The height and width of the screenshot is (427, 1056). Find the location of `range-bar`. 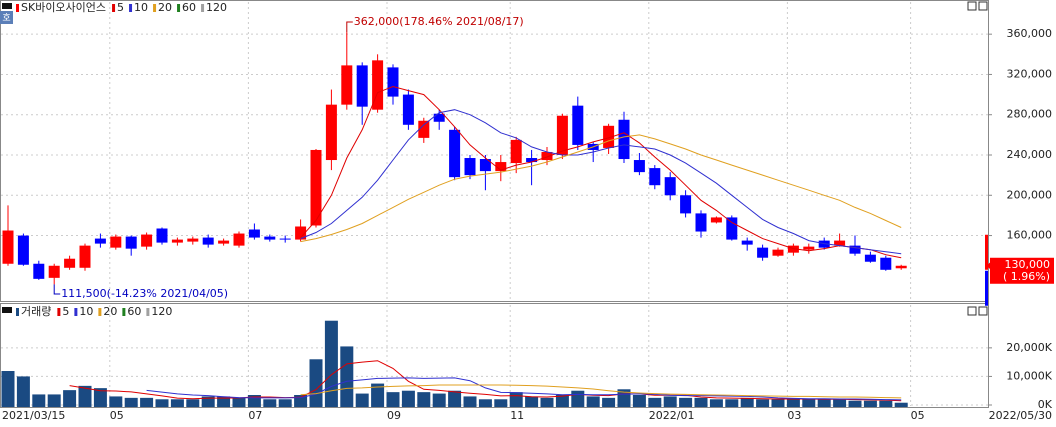

range-bar is located at coordinates (986, 288).